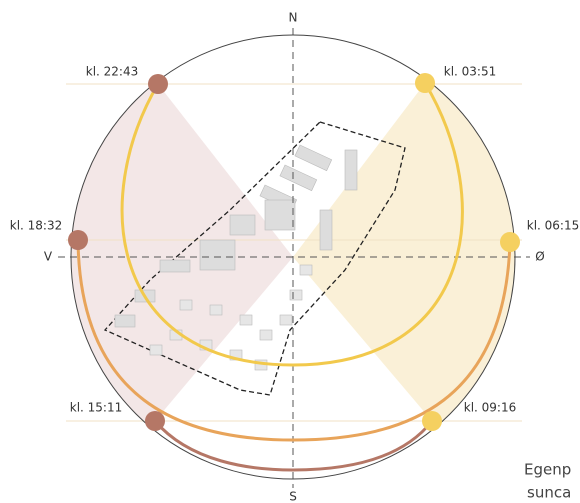 Image resolution: width=580 pixels, height=503 pixels. What do you see at coordinates (293, 18) in the screenshot?
I see `compass-label: N` at bounding box center [293, 18].